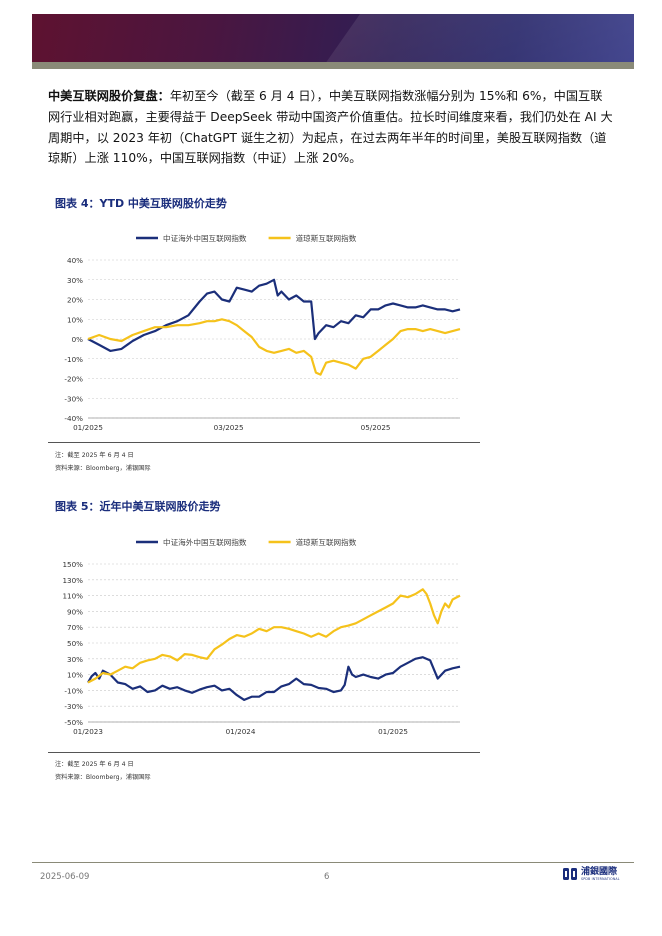 The image size is (662, 936). Describe the element at coordinates (72, 564) in the screenshot. I see `y-tick-label: 150%` at that location.